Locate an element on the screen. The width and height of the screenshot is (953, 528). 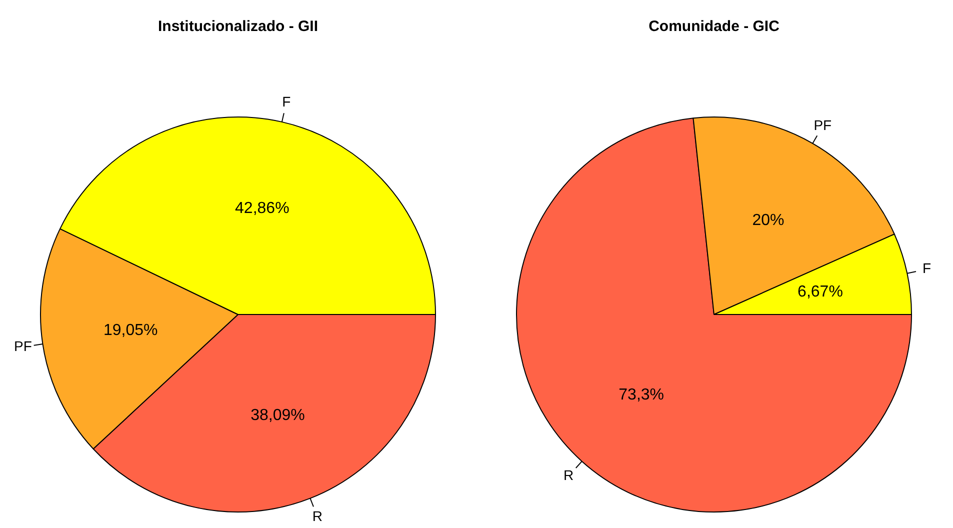
data-label: 73,3% is located at coordinates (641, 395).